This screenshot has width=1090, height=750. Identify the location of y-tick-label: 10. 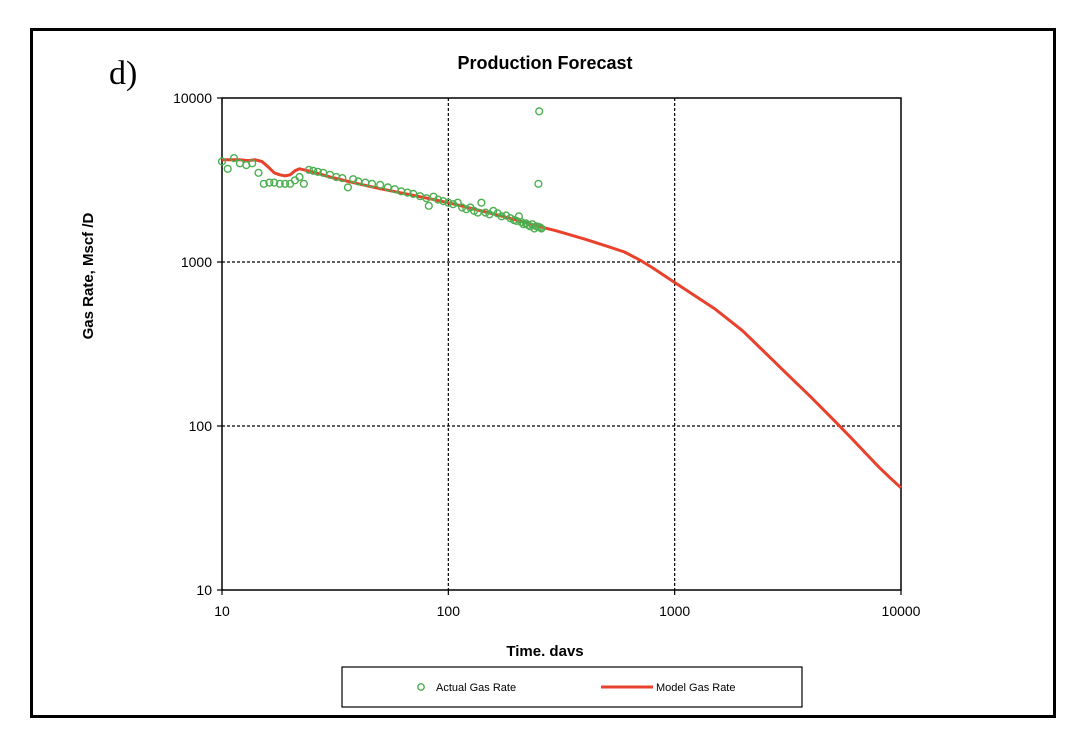
(204, 590).